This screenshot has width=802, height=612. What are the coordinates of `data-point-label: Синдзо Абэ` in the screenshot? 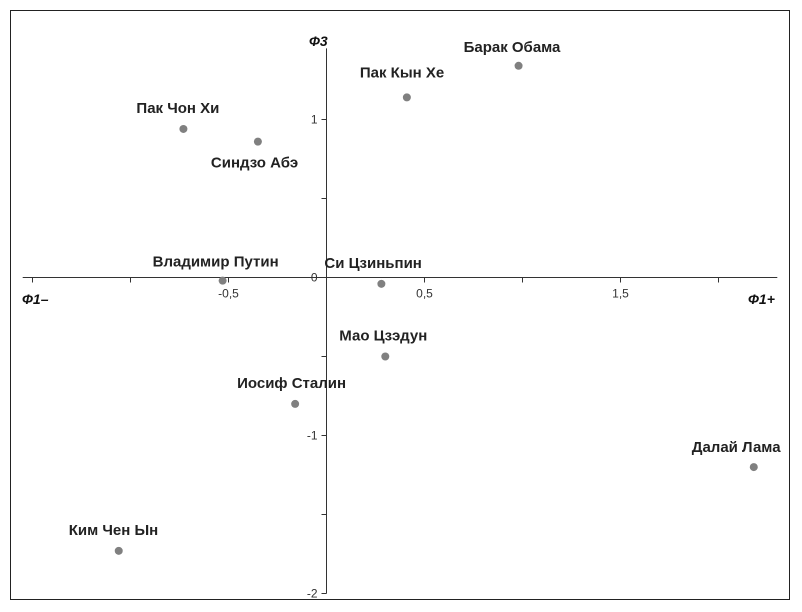 It's located at (254, 163).